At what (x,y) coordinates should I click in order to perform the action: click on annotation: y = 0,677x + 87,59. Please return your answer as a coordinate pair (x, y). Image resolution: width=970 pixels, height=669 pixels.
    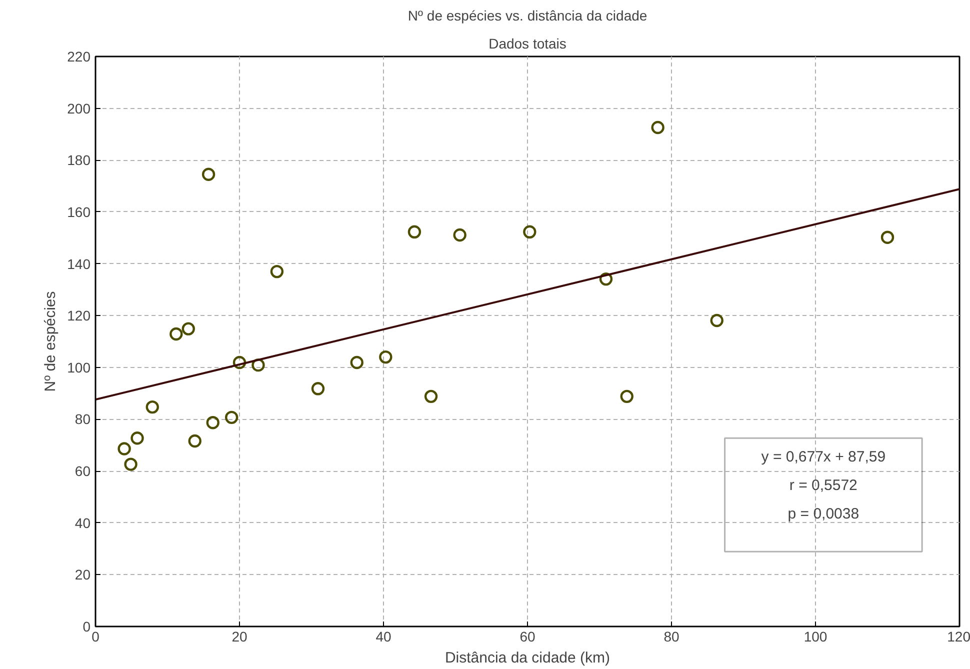
    Looking at the image, I should click on (823, 457).